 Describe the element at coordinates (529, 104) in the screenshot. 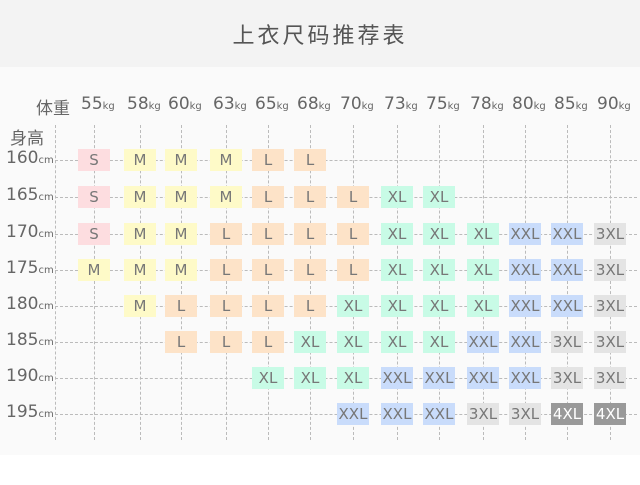

I see `weight-label: 80kg` at that location.